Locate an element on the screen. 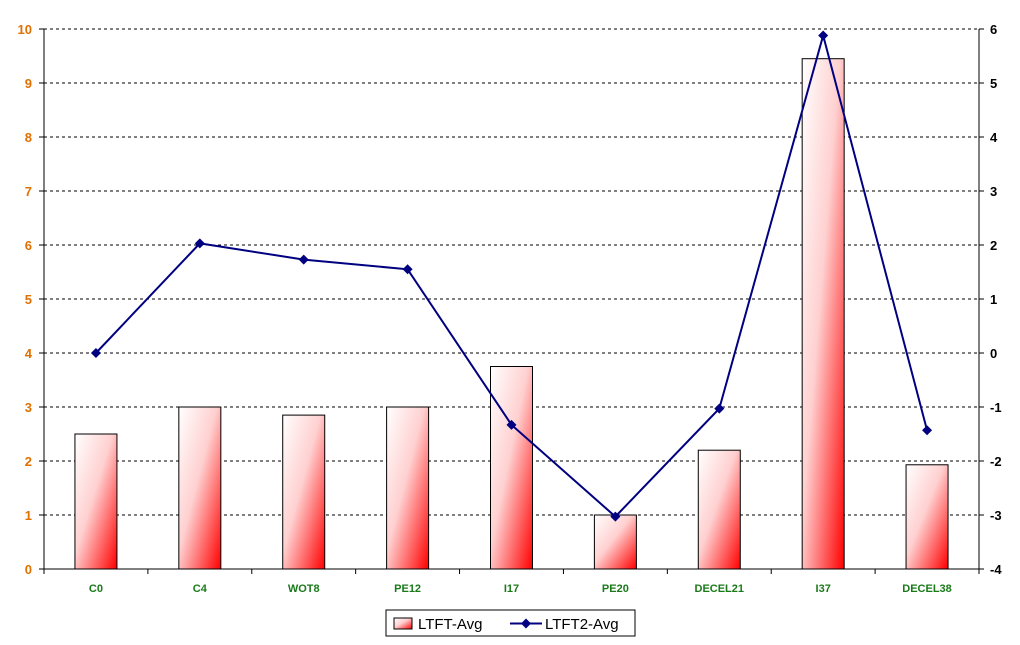 The width and height of the screenshot is (1020, 645). bar-pe12 is located at coordinates (408, 488).